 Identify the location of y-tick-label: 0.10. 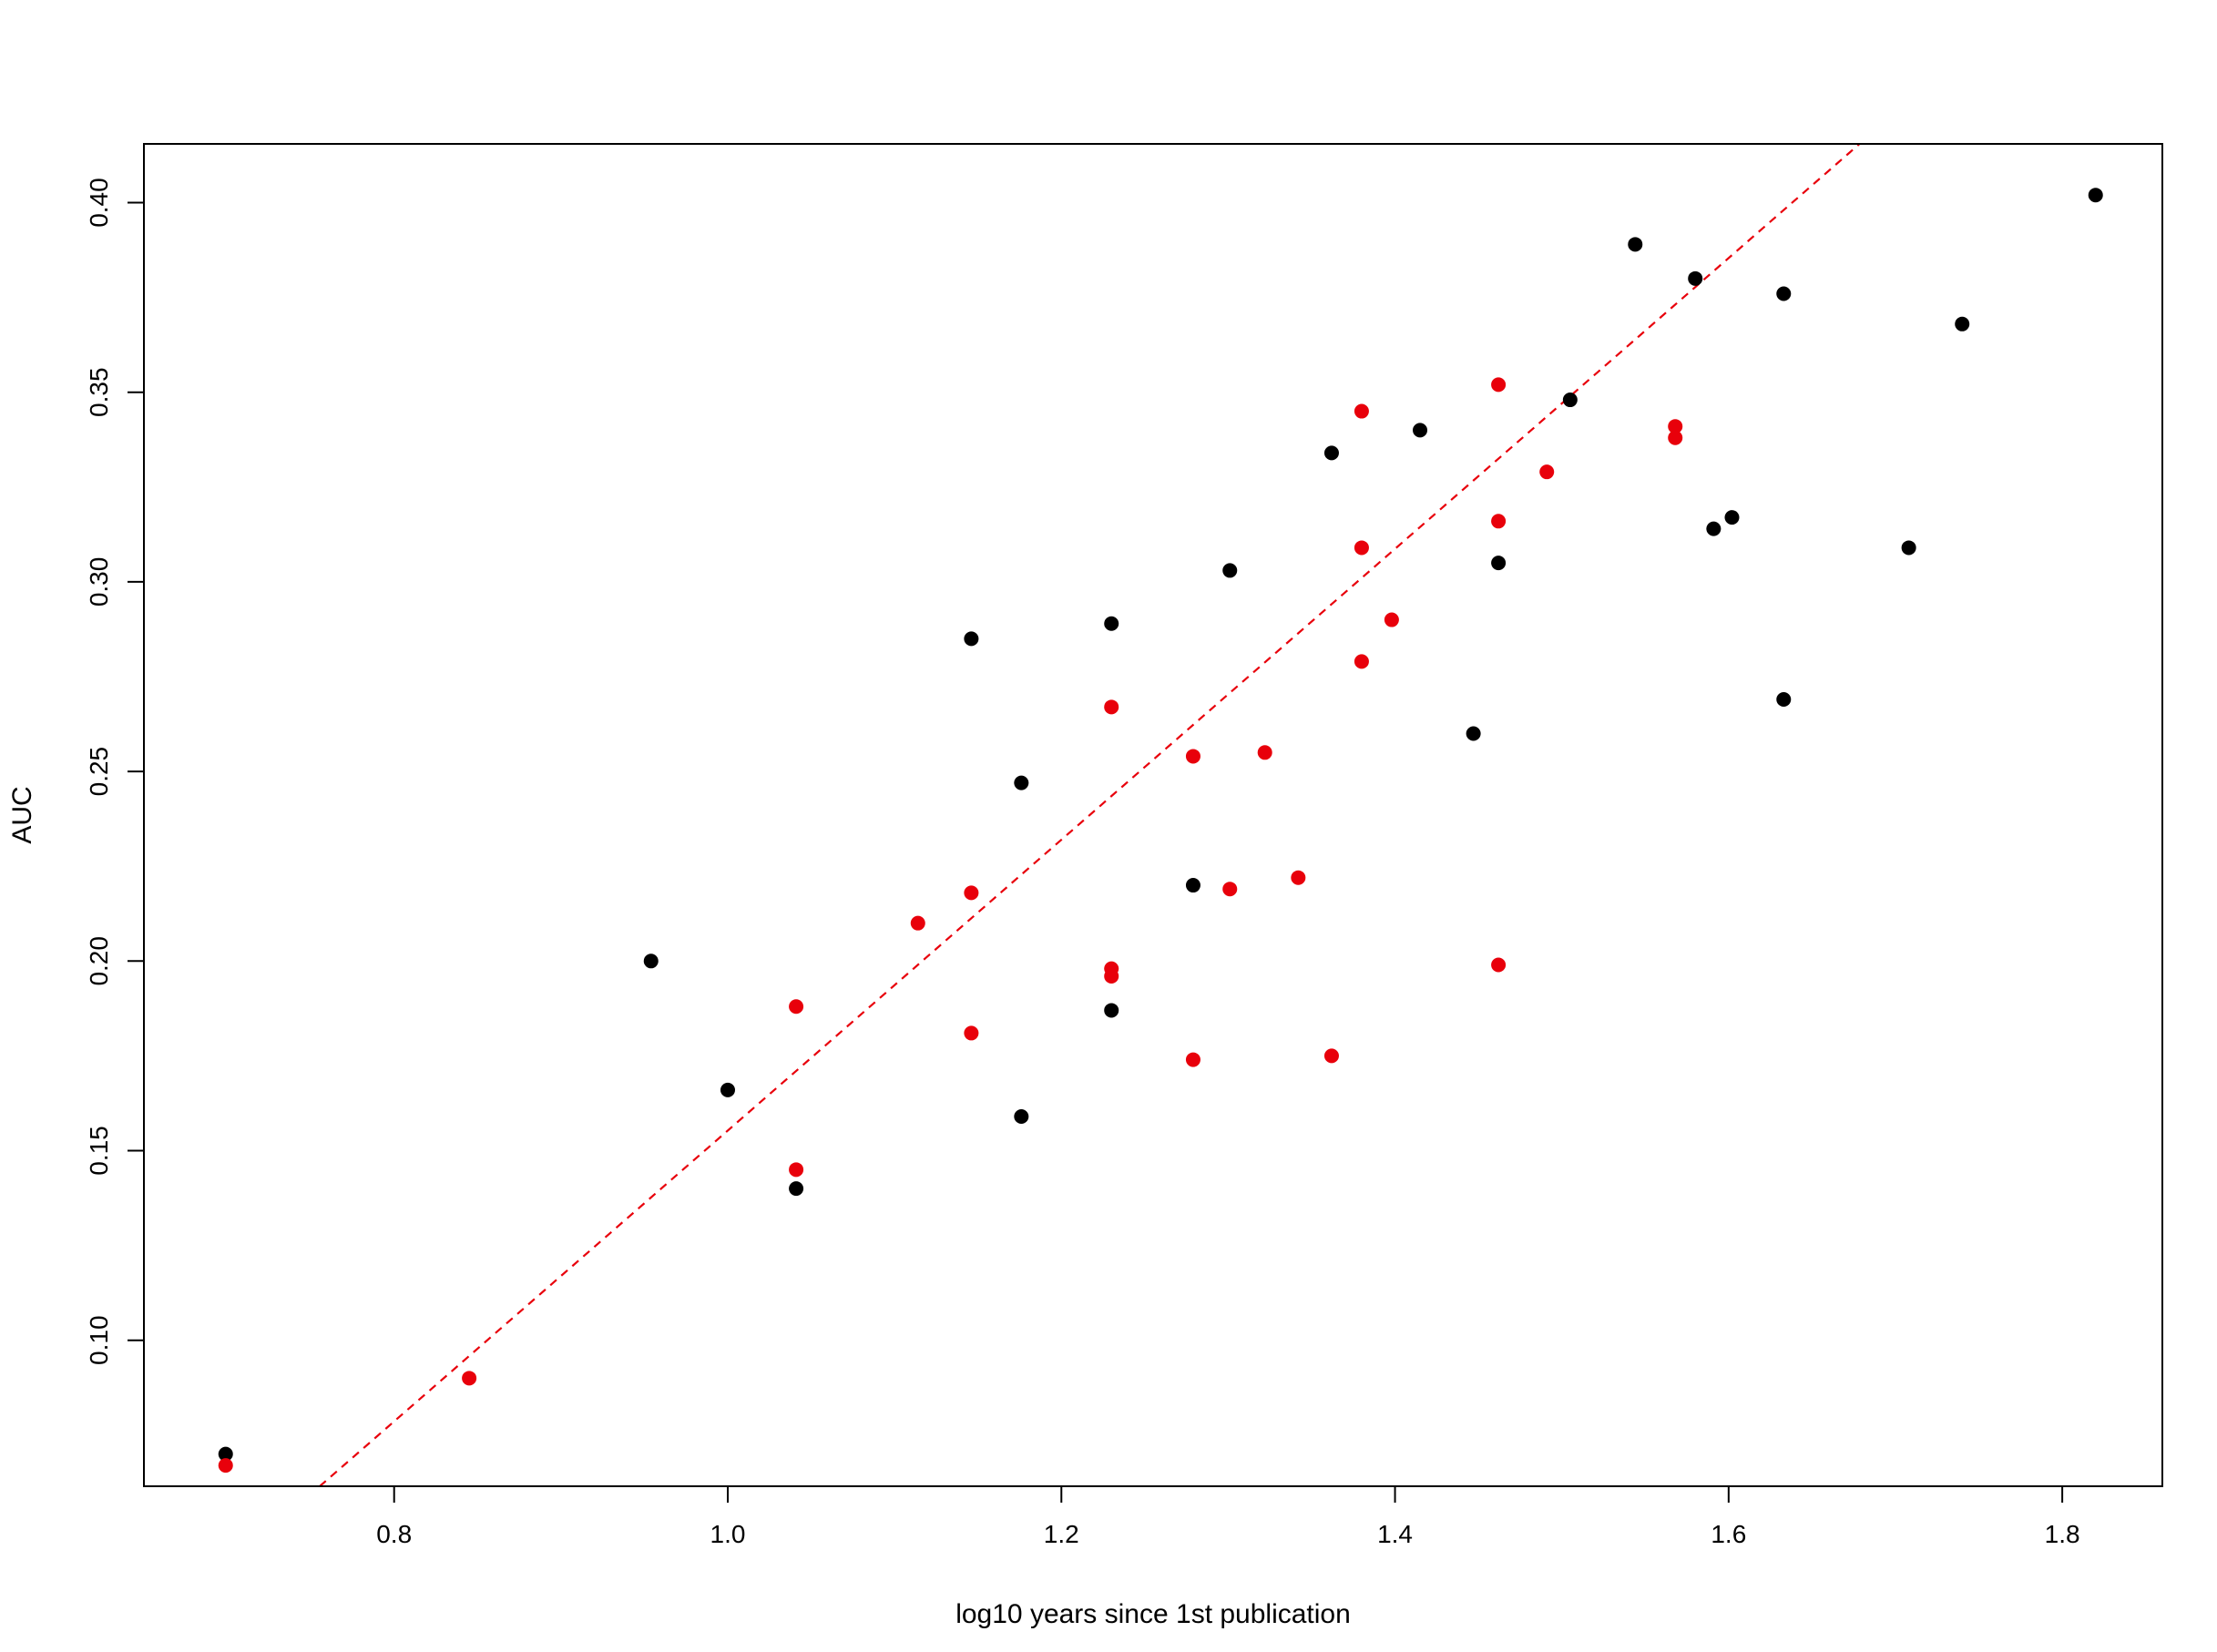
(99, 1340).